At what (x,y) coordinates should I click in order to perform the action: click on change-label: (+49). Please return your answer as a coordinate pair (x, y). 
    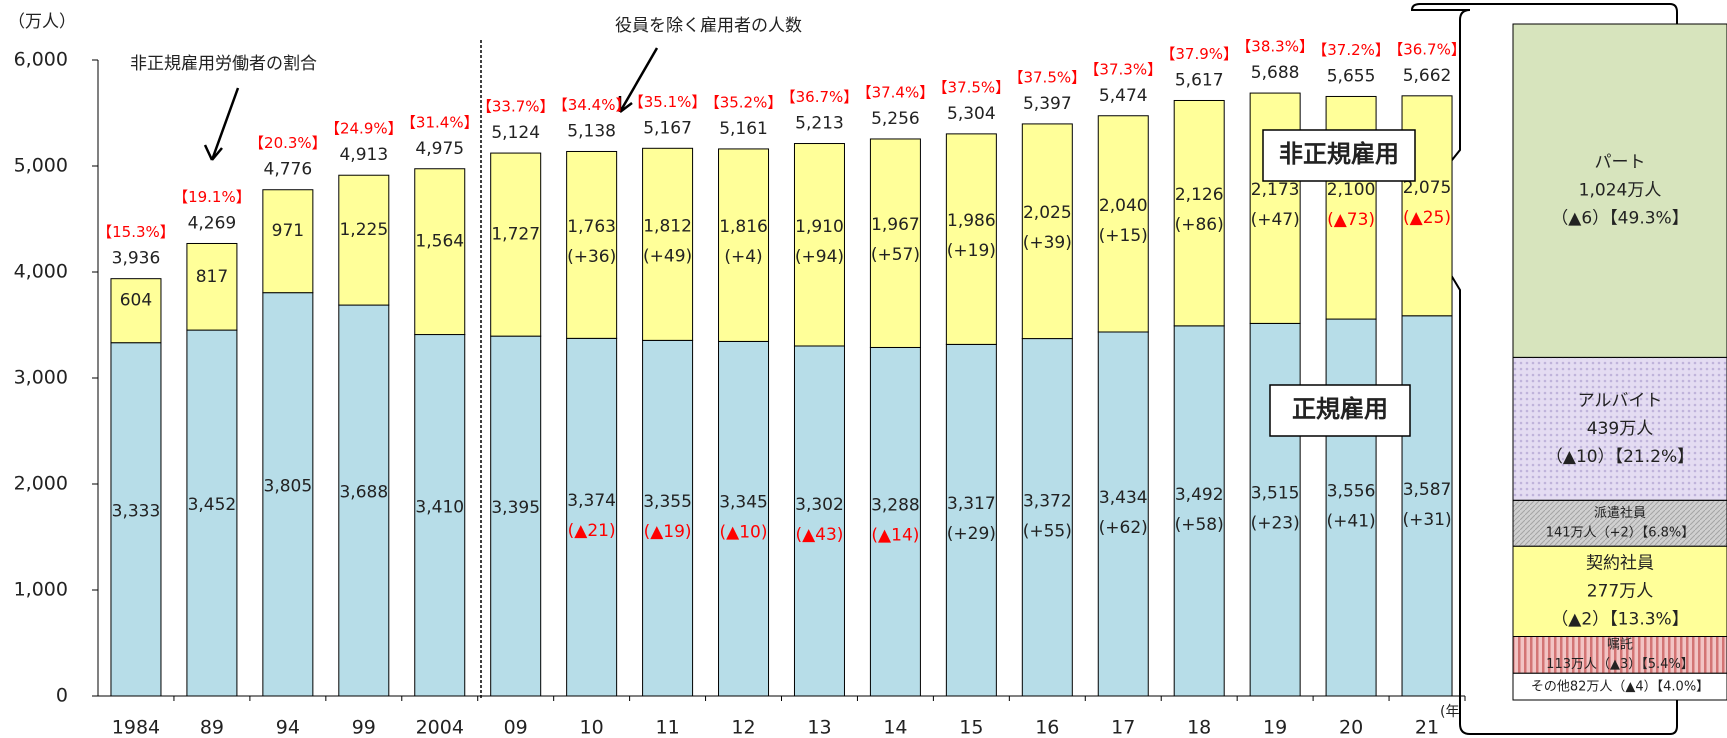
    Looking at the image, I should click on (667, 256).